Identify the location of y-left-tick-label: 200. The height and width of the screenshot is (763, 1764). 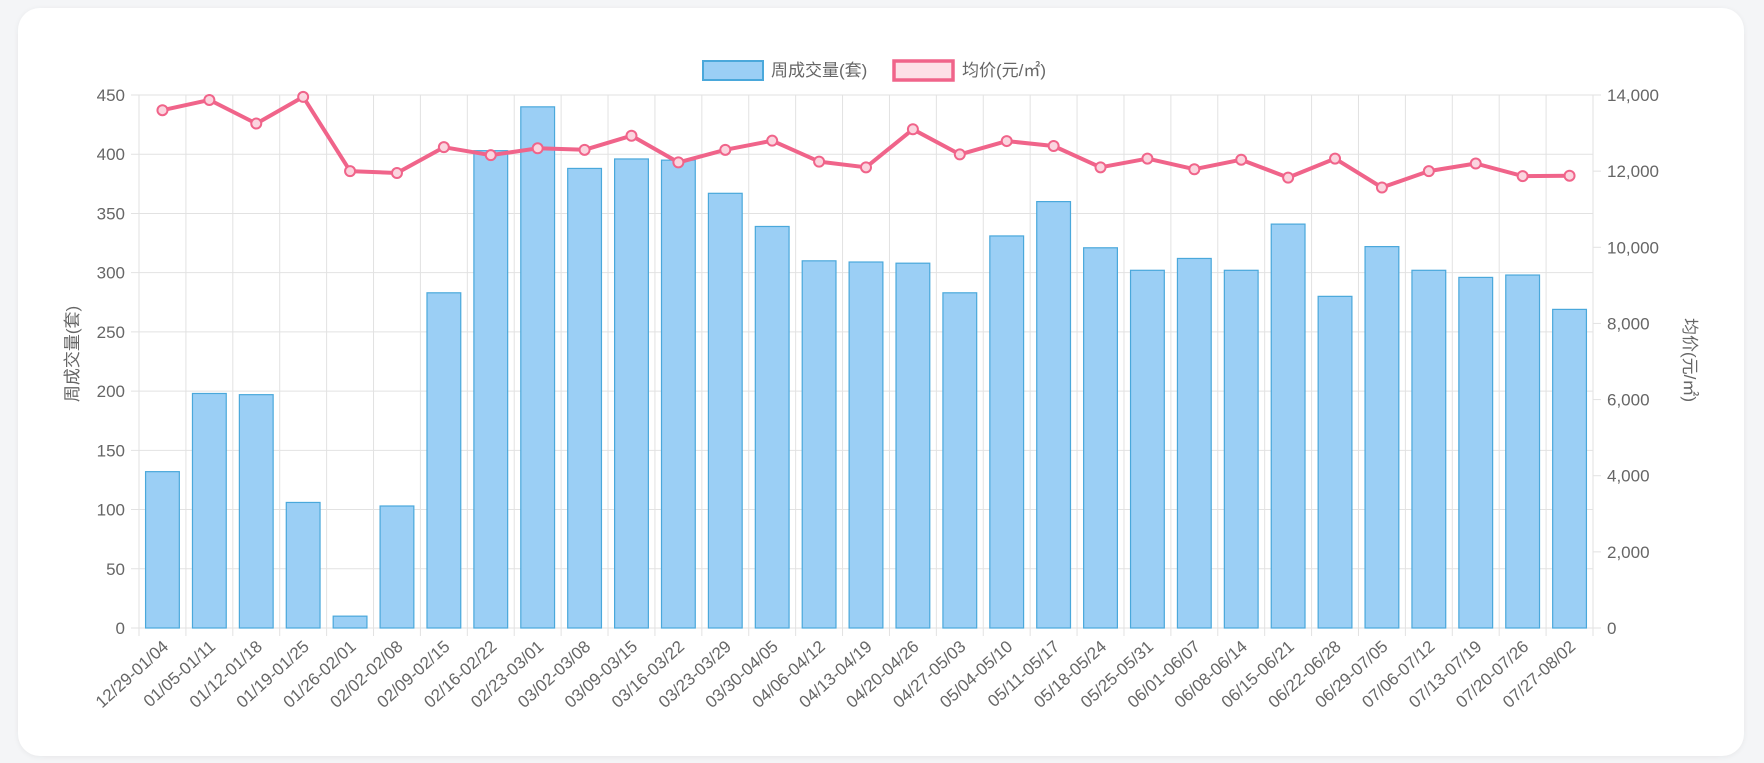
(111, 391).